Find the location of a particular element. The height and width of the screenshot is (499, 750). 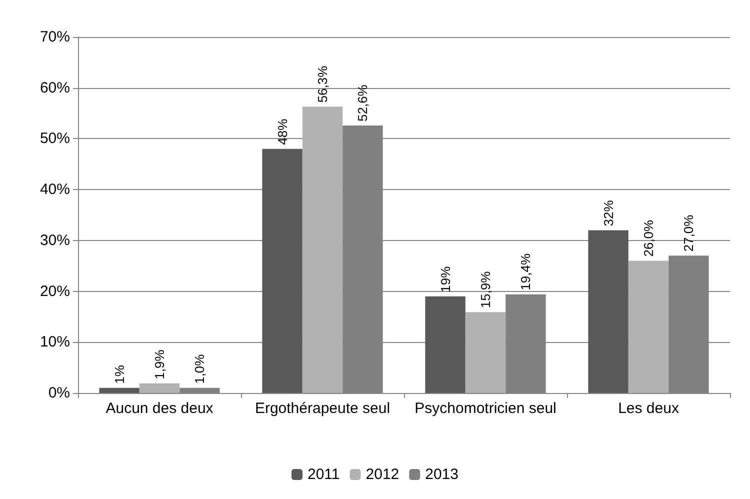

x-tick-label: Psychomotricien seul is located at coordinates (485, 408).